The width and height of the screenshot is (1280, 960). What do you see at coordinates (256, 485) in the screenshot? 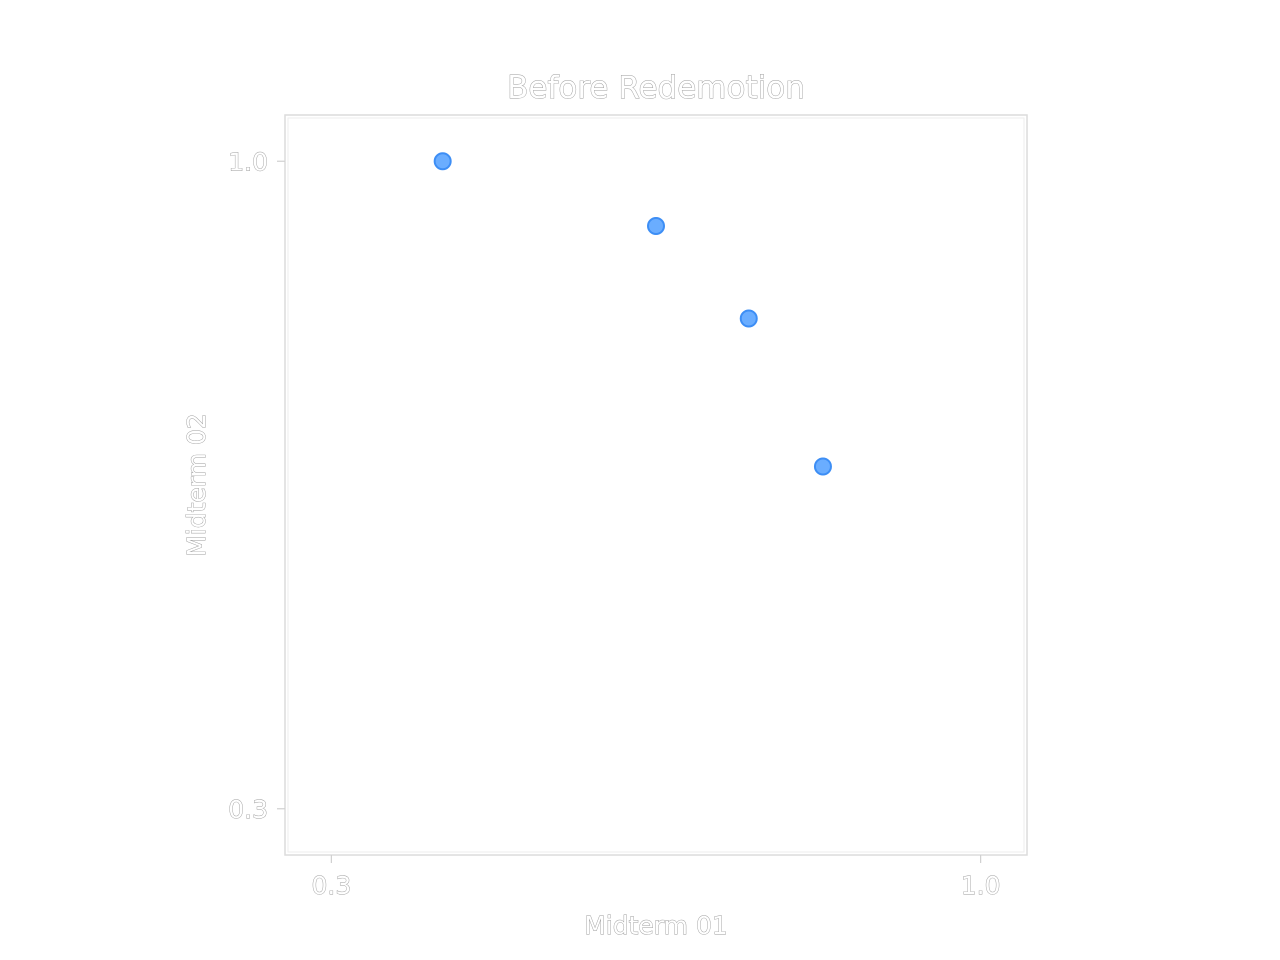
I see `y-axis-ticks: 0.3 1.0` at bounding box center [256, 485].